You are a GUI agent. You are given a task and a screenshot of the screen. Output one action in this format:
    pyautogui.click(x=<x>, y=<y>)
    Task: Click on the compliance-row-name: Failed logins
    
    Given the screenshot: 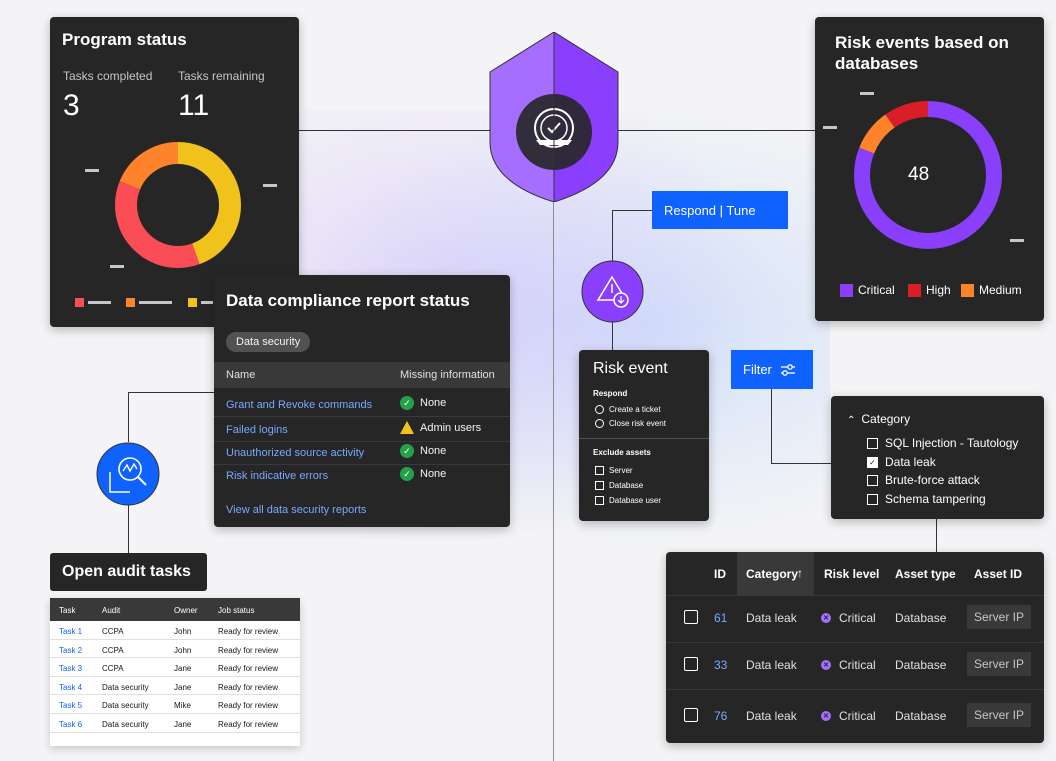 What is the action you would take?
    pyautogui.click(x=257, y=430)
    